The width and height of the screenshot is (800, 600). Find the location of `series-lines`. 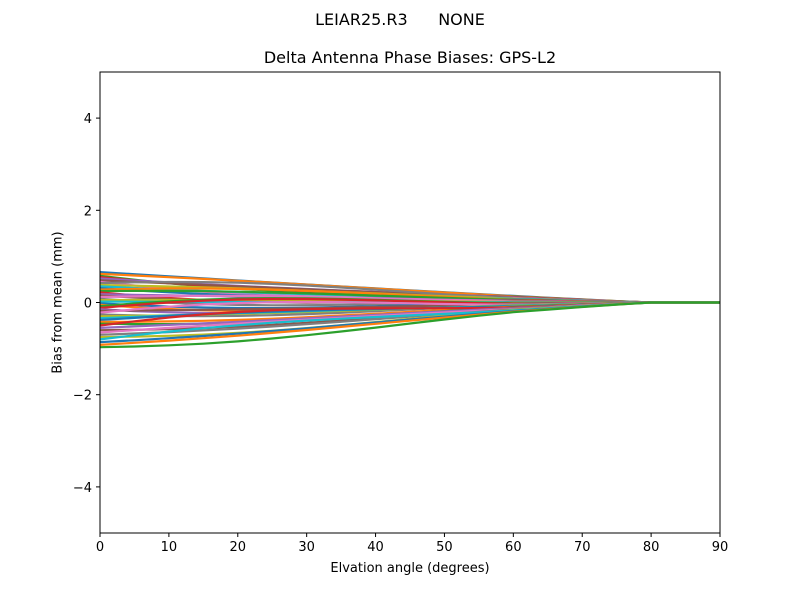

series-lines is located at coordinates (409, 310).